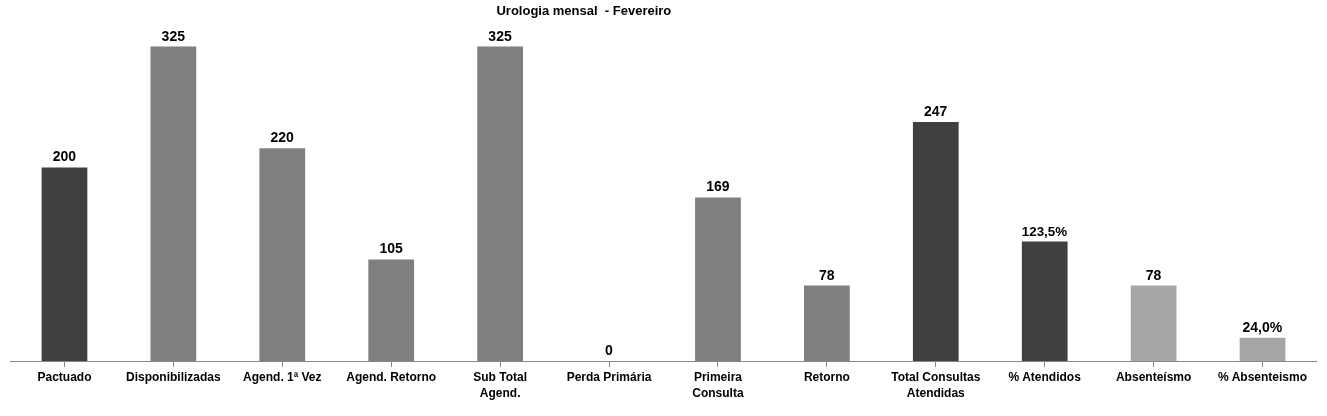 Image resolution: width=1327 pixels, height=416 pixels. Describe the element at coordinates (64, 156) in the screenshot. I see `data-label: 200` at that location.